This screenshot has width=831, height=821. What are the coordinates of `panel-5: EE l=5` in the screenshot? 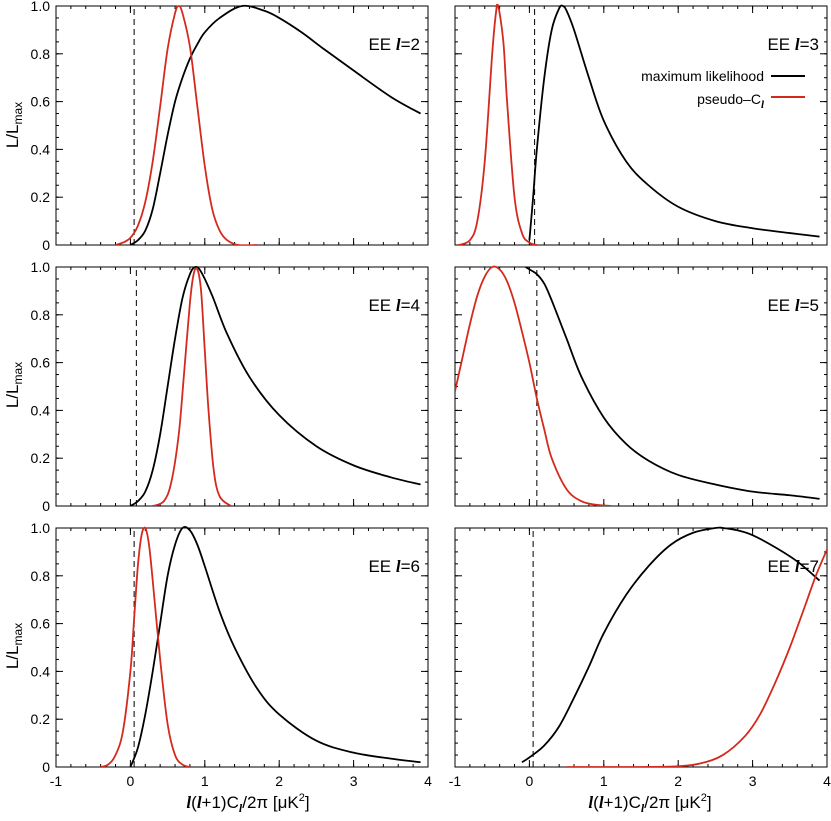 It's located at (641, 386).